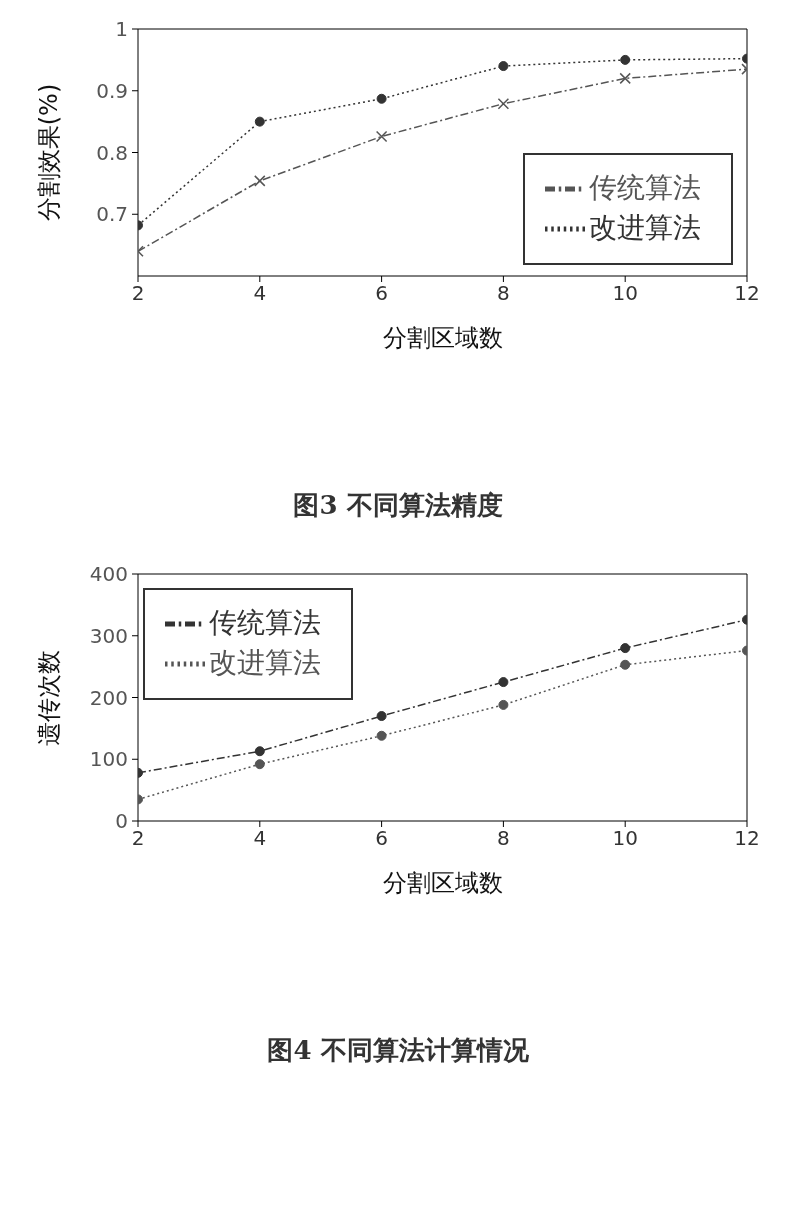  What do you see at coordinates (121, 821) in the screenshot?
I see `y-tick-label: 0` at bounding box center [121, 821].